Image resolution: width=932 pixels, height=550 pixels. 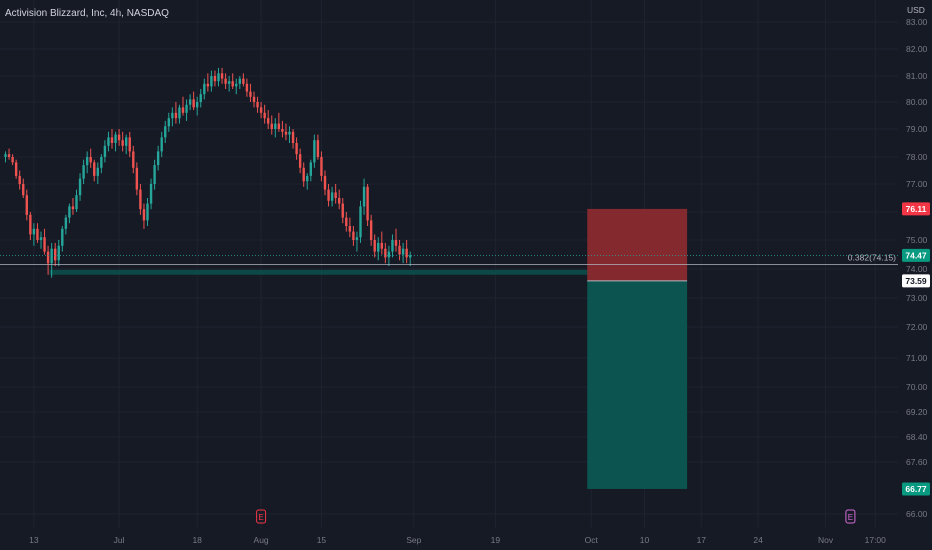 I want to click on time-tick-label: 19, so click(x=496, y=540).